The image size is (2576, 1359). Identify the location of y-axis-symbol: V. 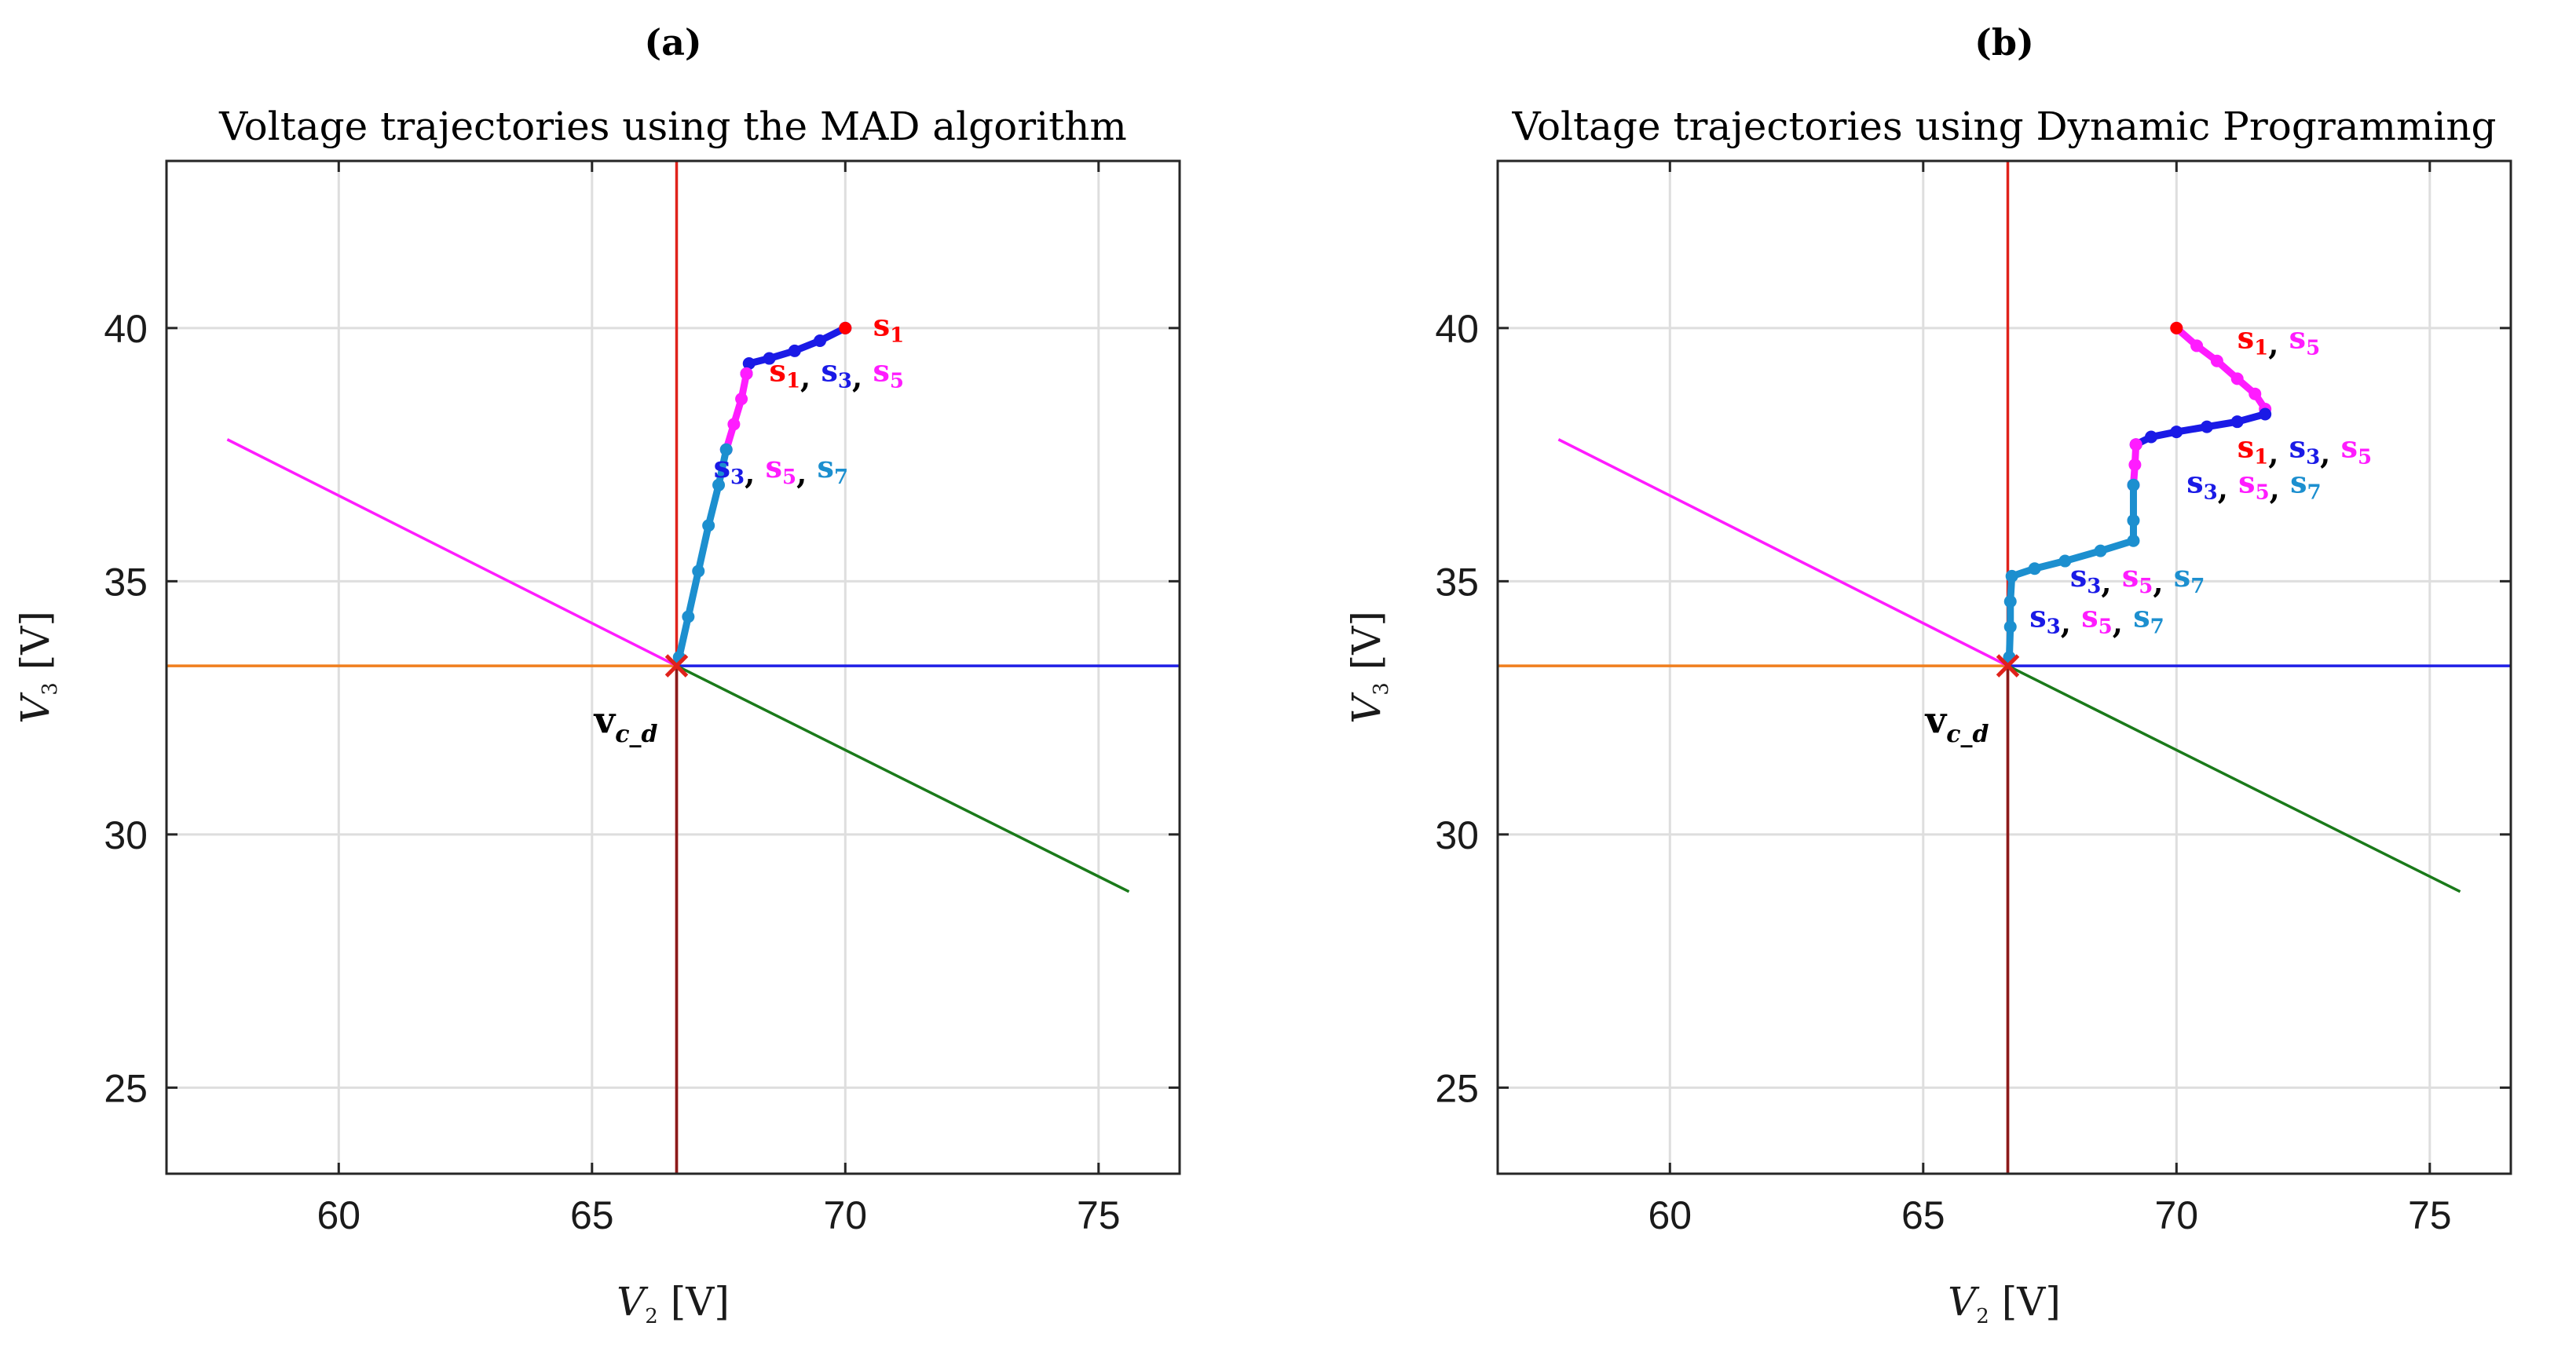
(36, 708).